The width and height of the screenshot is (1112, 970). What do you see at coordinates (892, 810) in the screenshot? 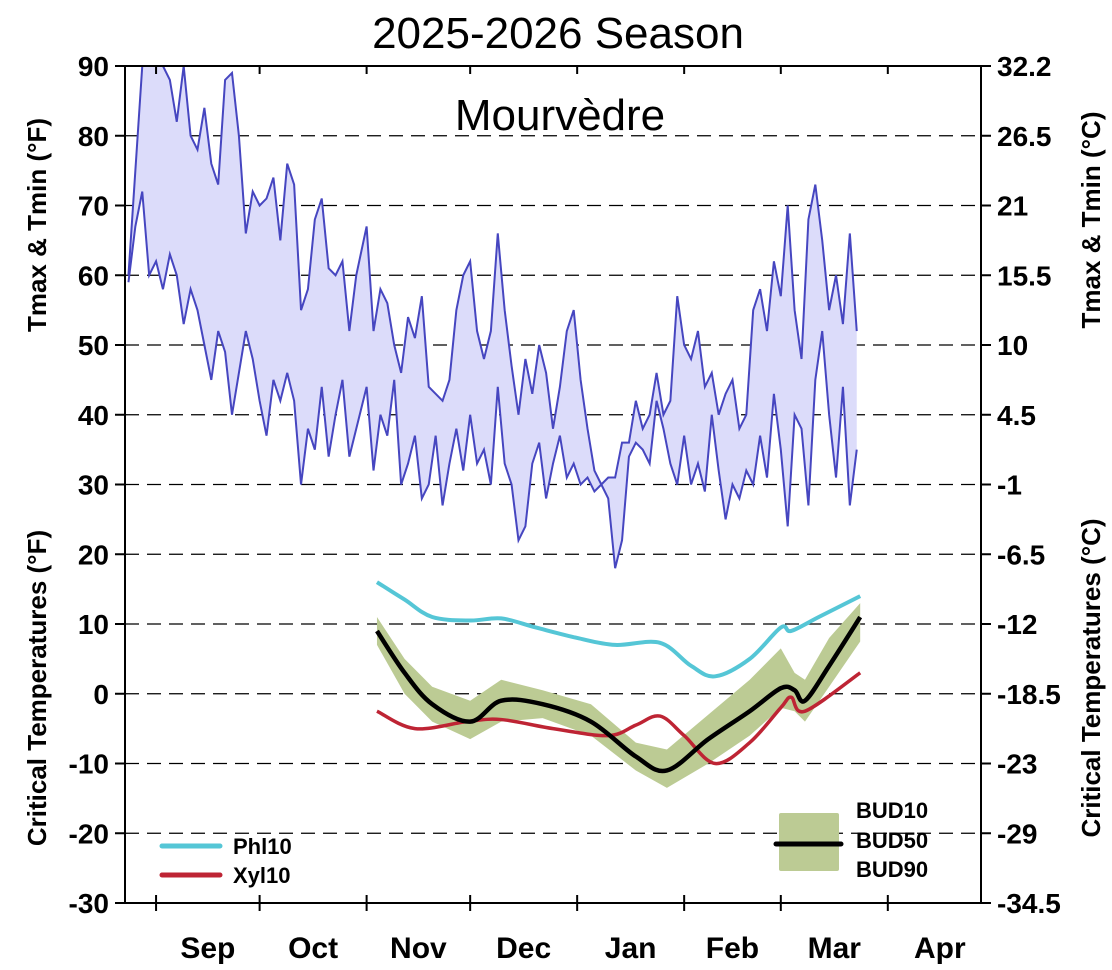
I see `legend-bud10-label: BUD10` at bounding box center [892, 810].